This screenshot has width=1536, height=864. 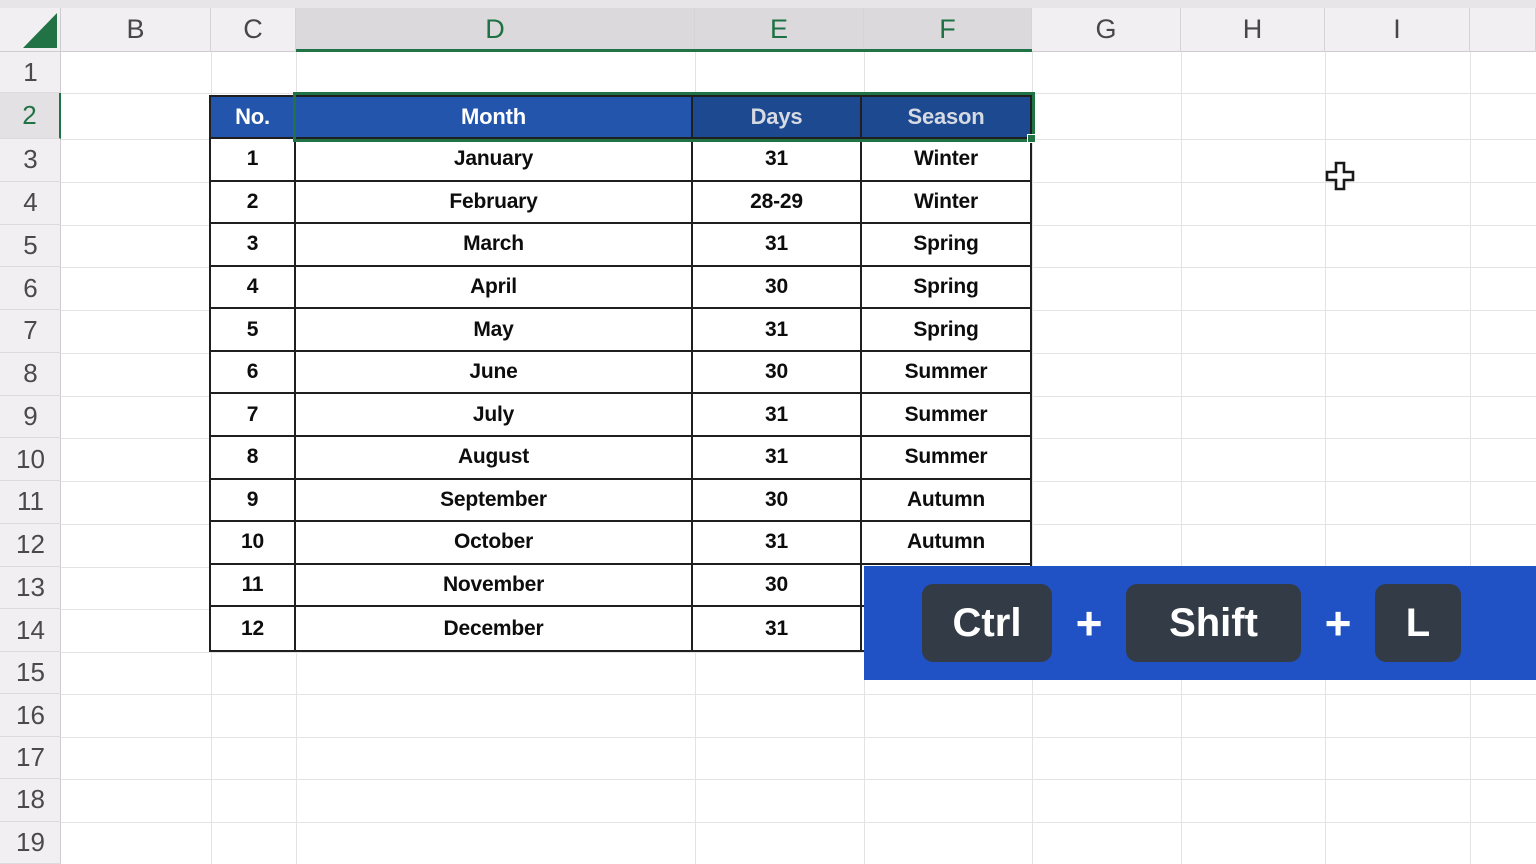 I want to click on key-l: L, so click(x=1418, y=623).